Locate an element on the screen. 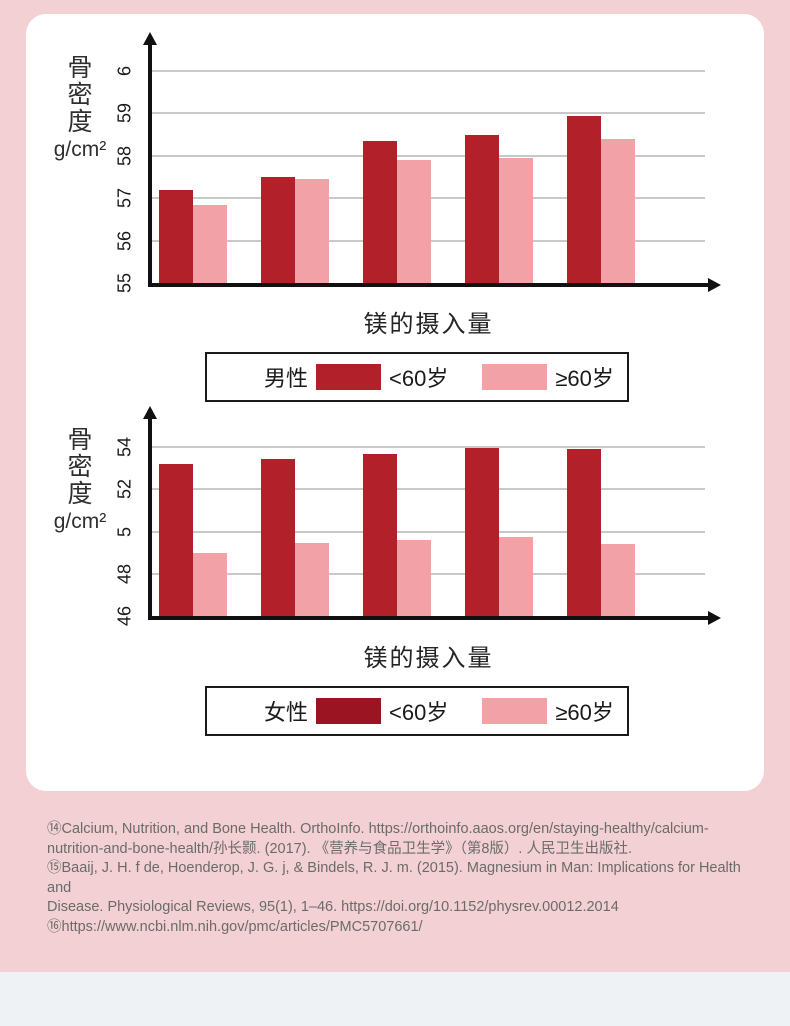 The height and width of the screenshot is (1026, 790). y-tick-label: 48 is located at coordinates (124, 573).